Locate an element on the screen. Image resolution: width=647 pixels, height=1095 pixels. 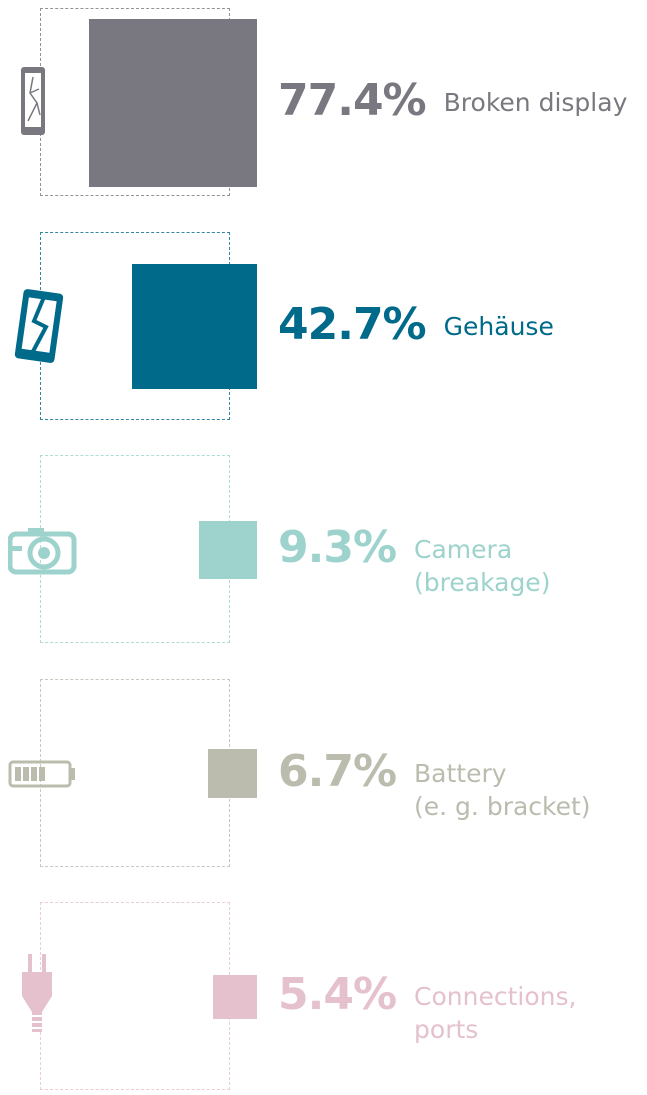
value-label: 42.7% is located at coordinates (352, 324).